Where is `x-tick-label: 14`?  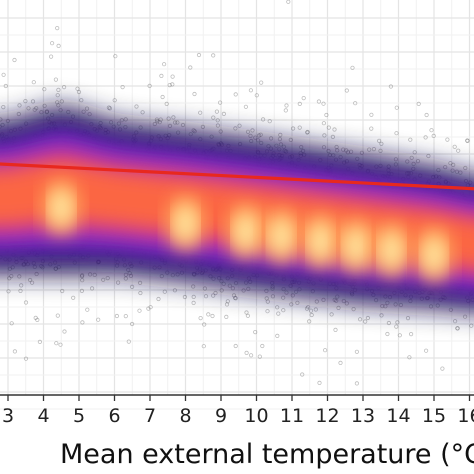
x-tick-label: 14 is located at coordinates (398, 416).